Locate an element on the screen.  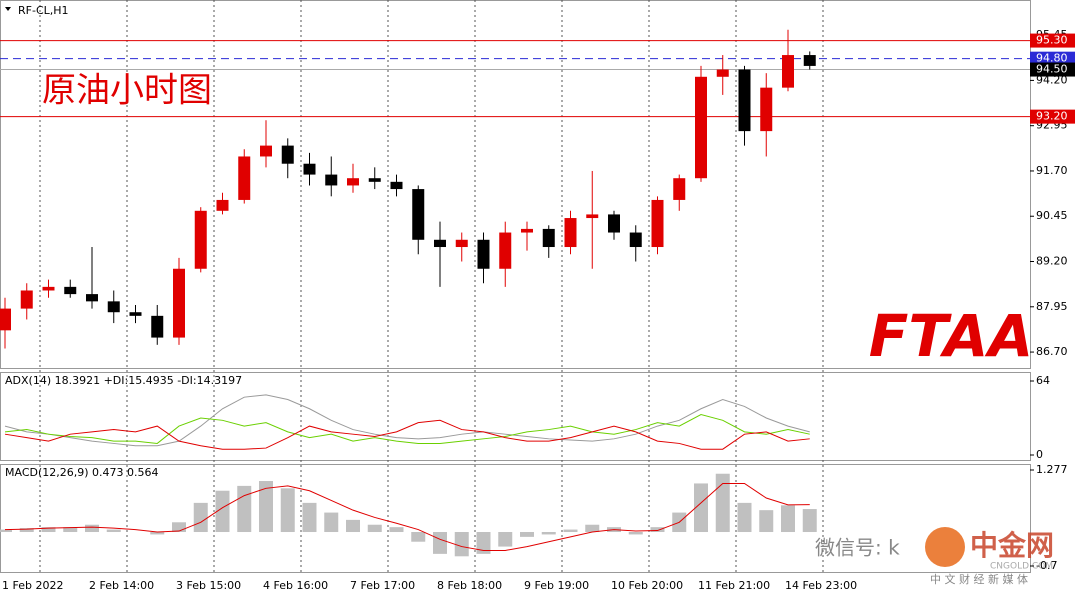
y-tick-label: 86.70 is located at coordinates (1052, 351).